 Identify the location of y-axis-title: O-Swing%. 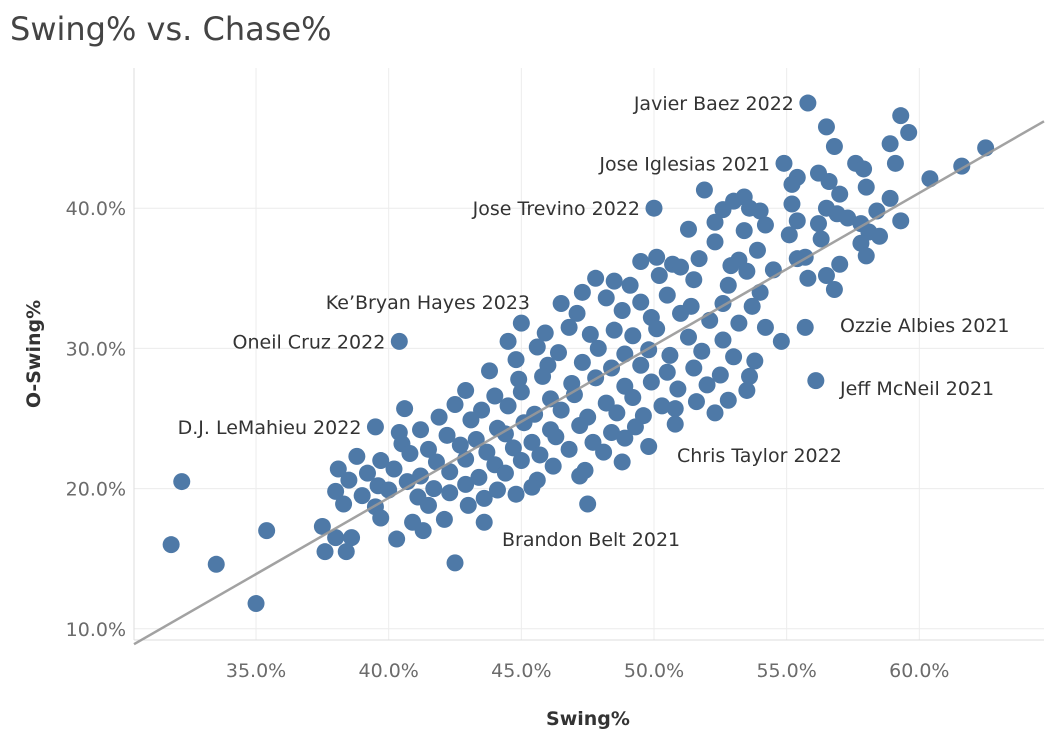
(34, 354).